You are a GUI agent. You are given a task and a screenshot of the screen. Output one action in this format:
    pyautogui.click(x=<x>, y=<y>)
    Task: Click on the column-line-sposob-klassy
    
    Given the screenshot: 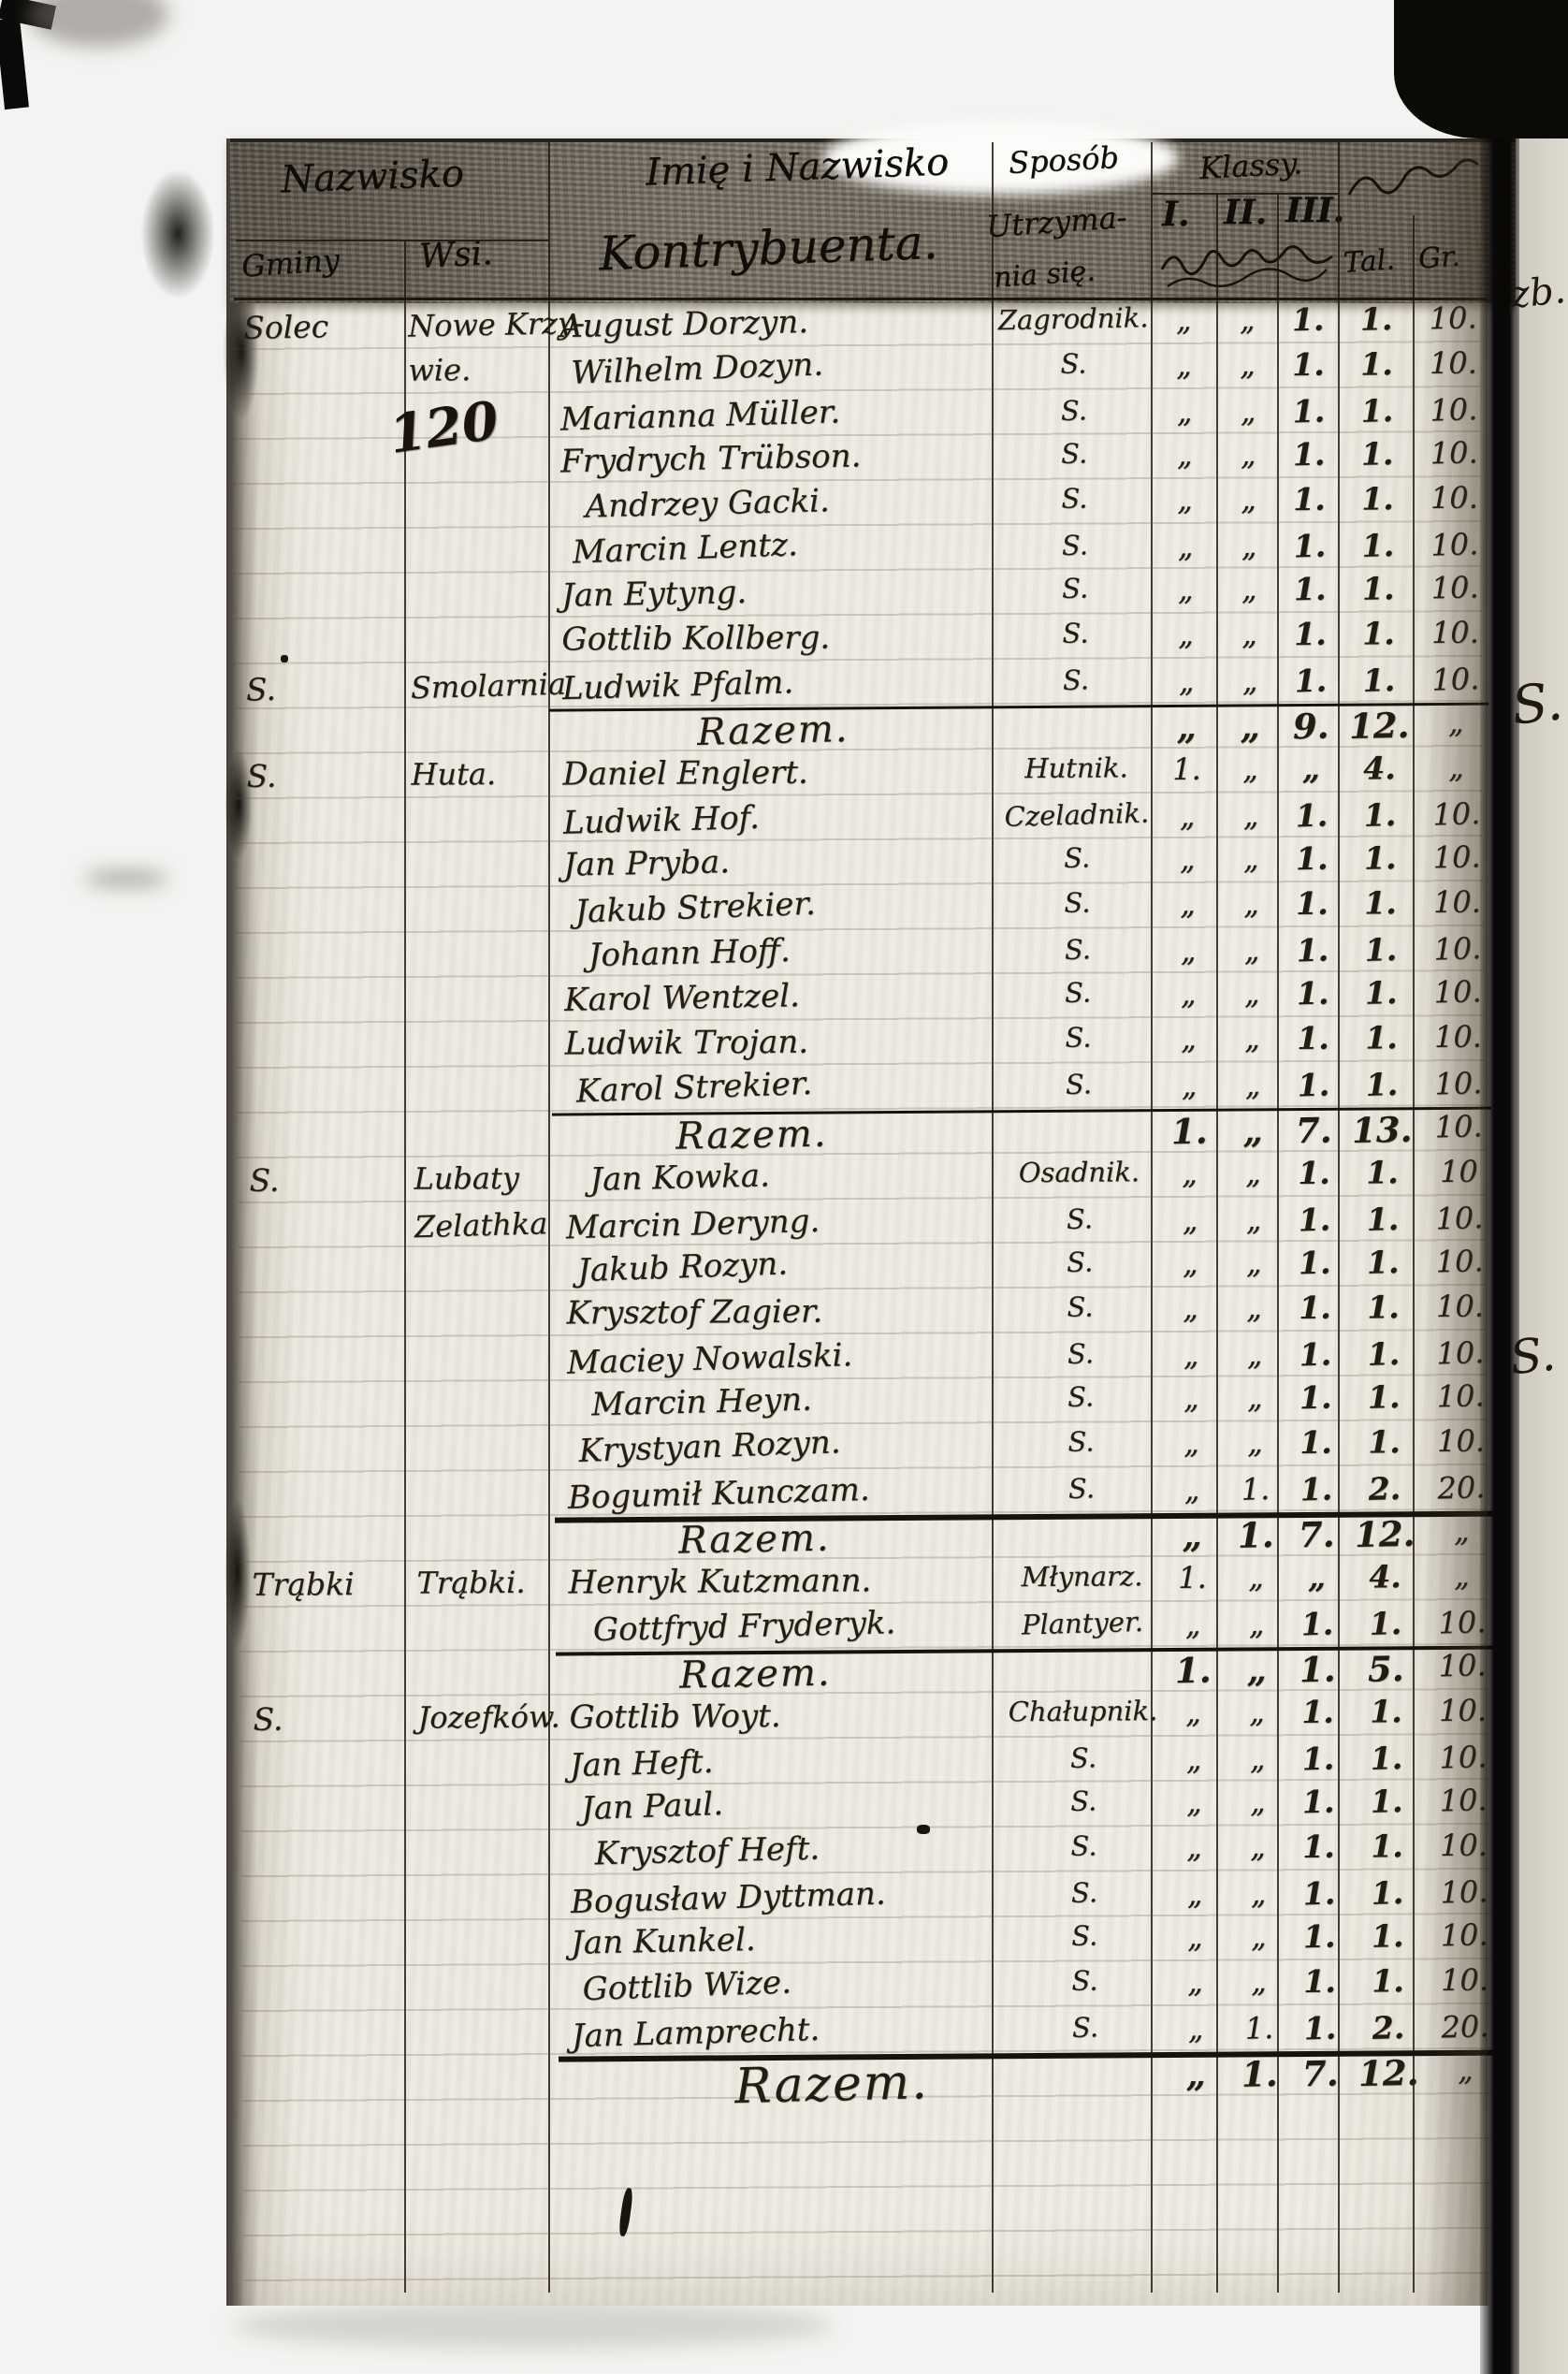 What is the action you would take?
    pyautogui.click(x=1152, y=1217)
    